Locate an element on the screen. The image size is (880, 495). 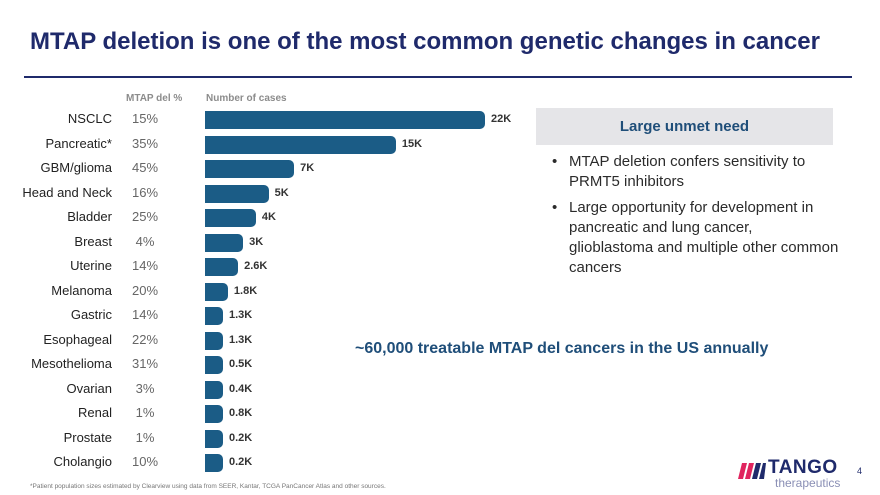
cancer-type-label: GBM/glioma is located at coordinates (76, 167).